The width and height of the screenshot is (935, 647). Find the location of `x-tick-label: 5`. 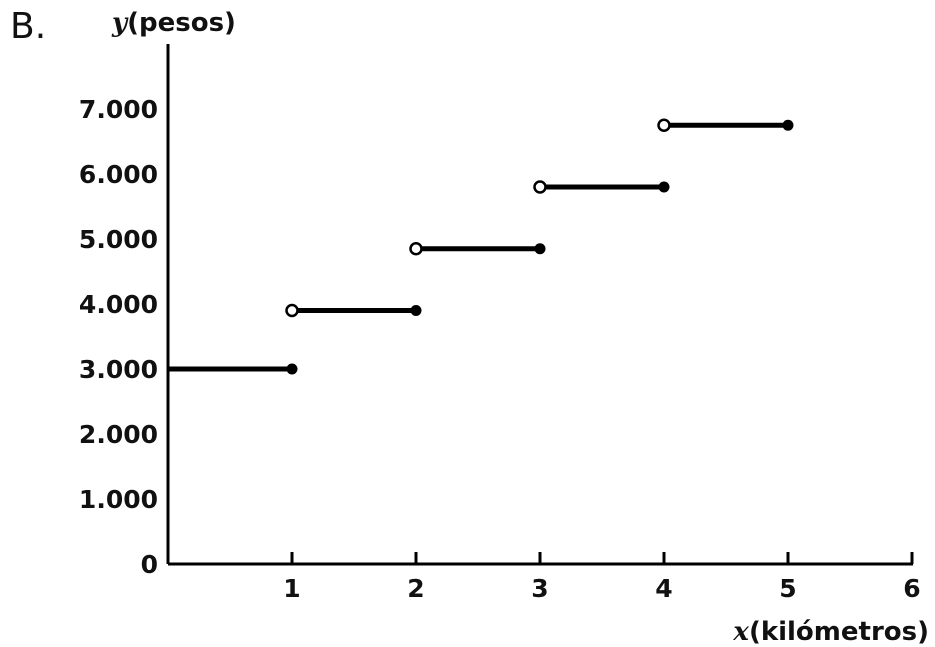

x-tick-label: 5 is located at coordinates (787, 588).